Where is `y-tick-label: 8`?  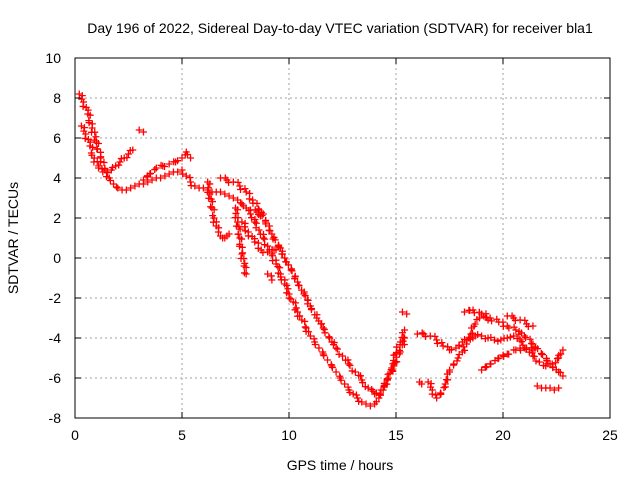 y-tick-label: 8 is located at coordinates (57, 98).